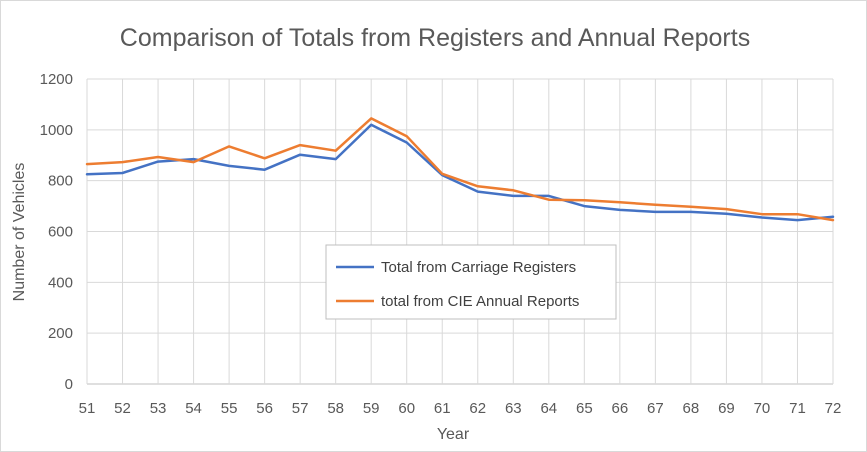  I want to click on x-tick-label-59: 59, so click(371, 408).